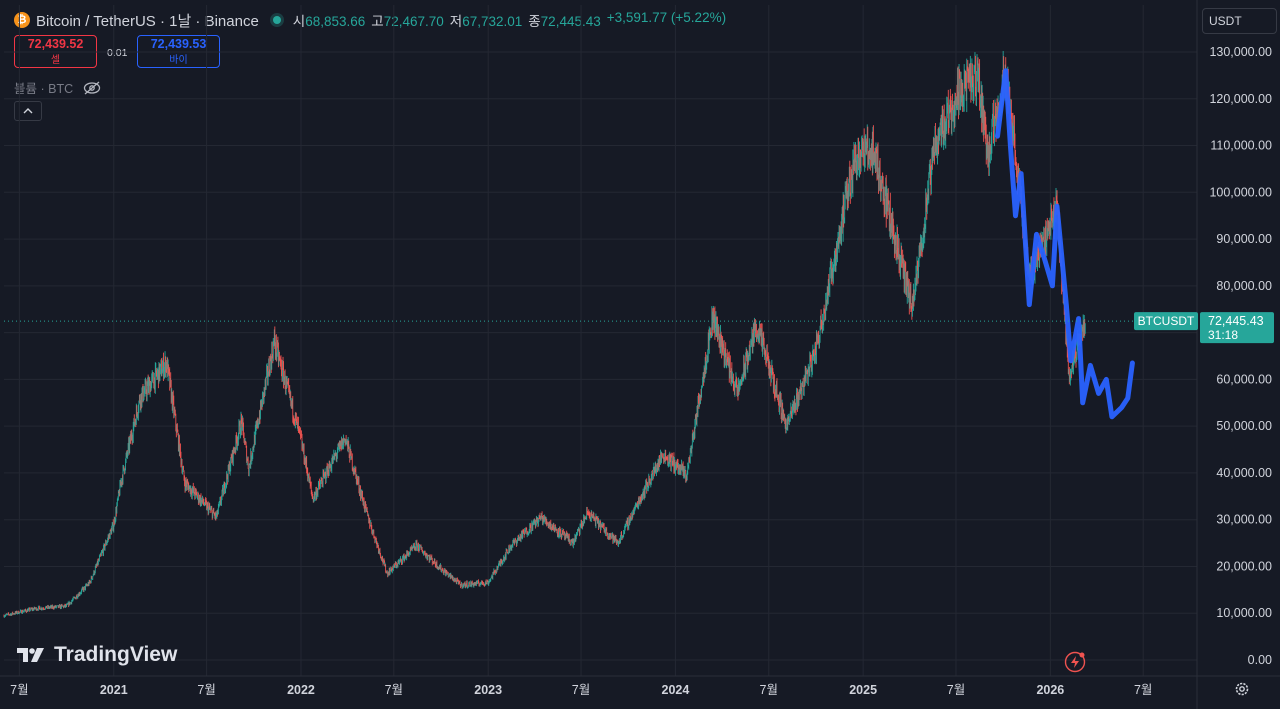  I want to click on symbol-tag-text: BTCUSDT, so click(1166, 321).